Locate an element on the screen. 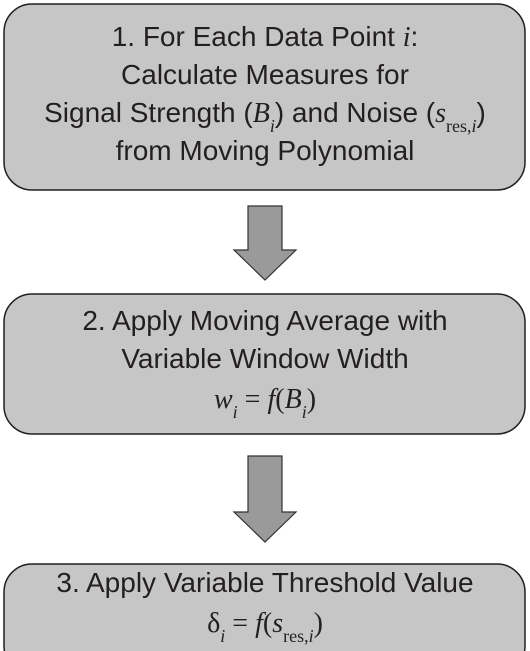 This screenshot has height=651, width=530. step-text: 1. For Each Data Point i: is located at coordinates (265, 37).